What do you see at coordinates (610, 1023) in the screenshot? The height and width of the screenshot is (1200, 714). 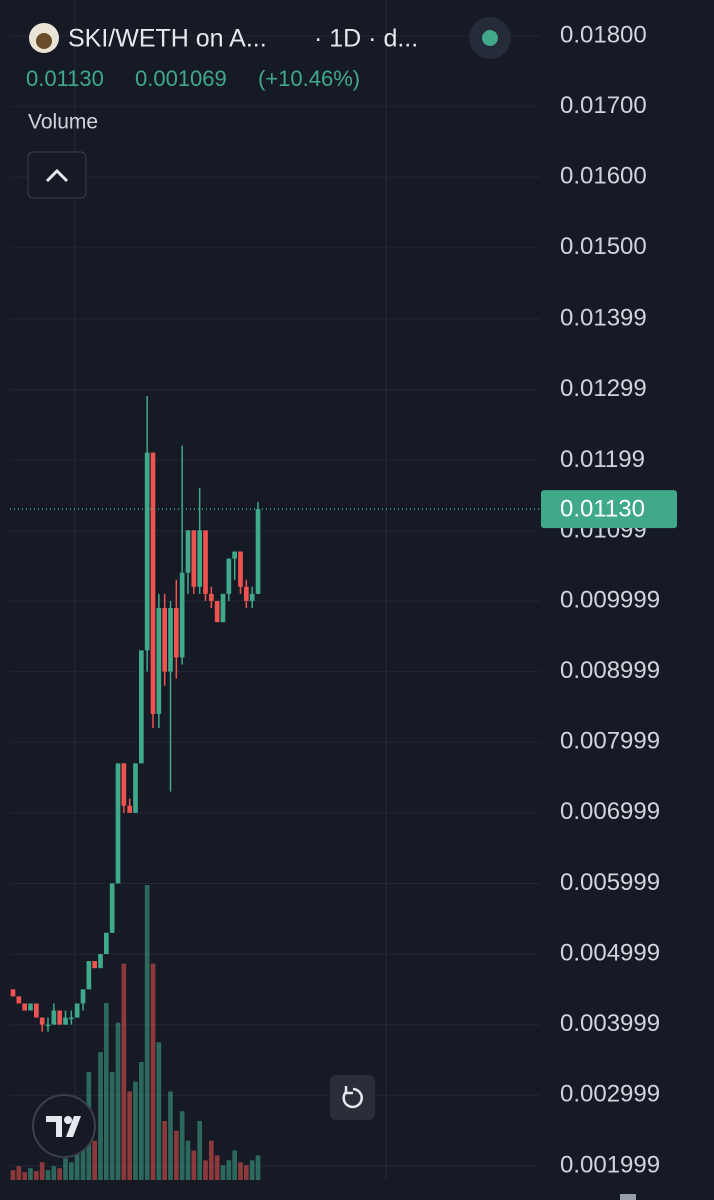 I see `y-tick-label: 0.003999` at bounding box center [610, 1023].